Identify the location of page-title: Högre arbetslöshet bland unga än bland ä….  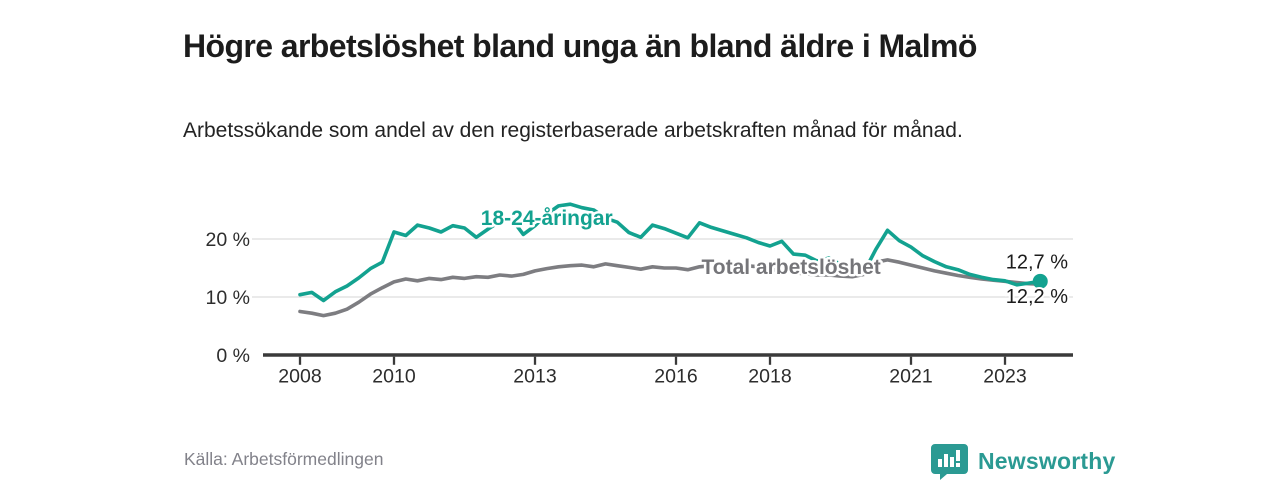
(580, 46).